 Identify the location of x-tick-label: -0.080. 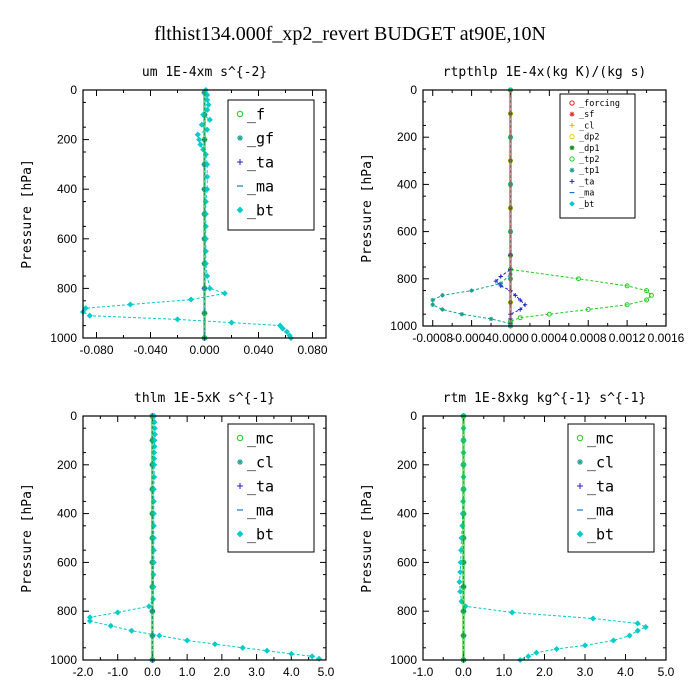
(96, 350).